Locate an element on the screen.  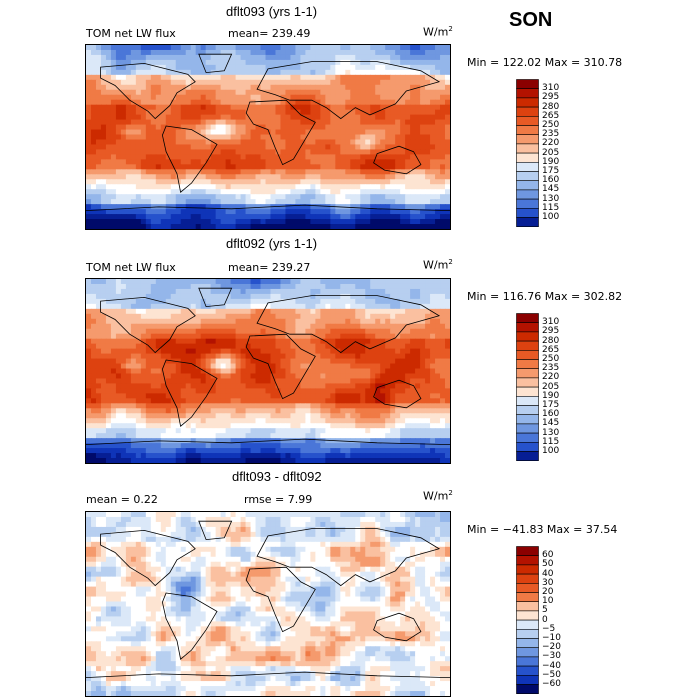
colorbar-tick-label: 265 is located at coordinates (551, 349).